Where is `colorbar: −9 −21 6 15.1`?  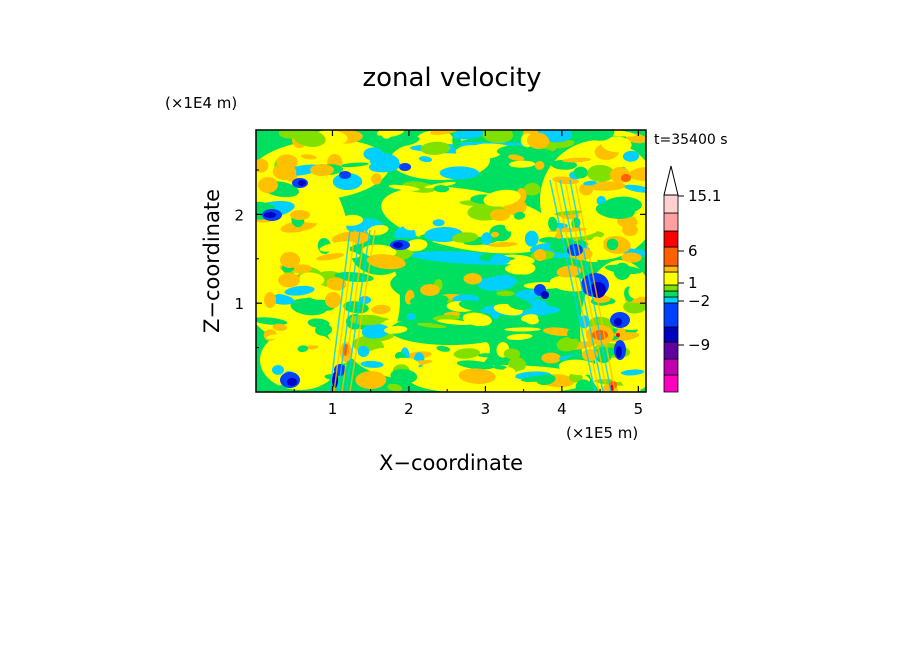
colorbar: −9 −21 6 15.1 is located at coordinates (692, 279).